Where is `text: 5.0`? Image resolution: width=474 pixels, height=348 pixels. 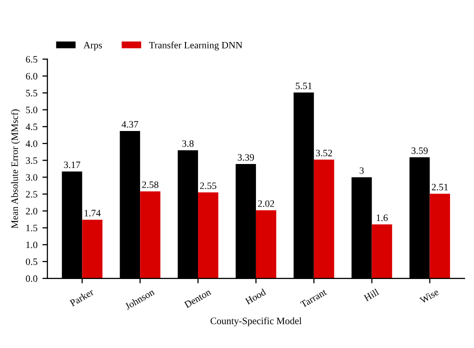
text: 5.0 is located at coordinates (32, 110).